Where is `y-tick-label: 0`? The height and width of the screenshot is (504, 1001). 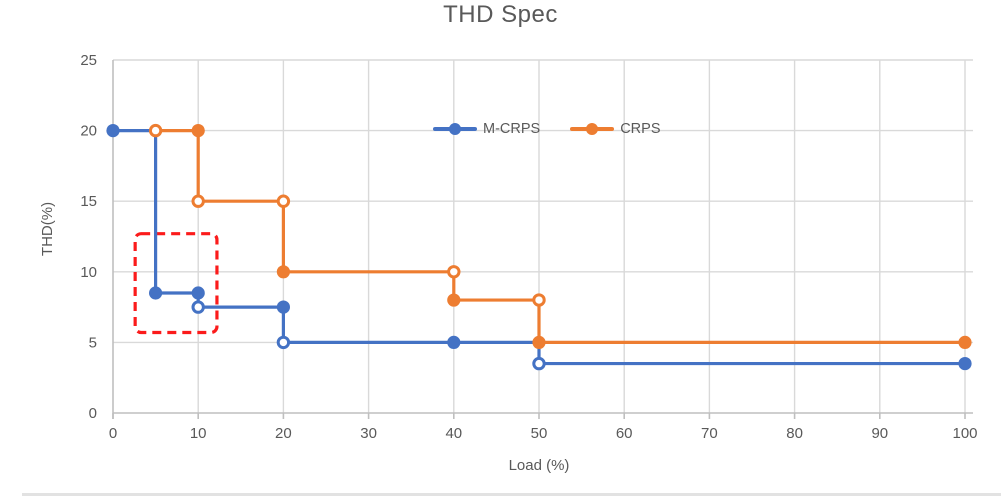
y-tick-label: 0 is located at coordinates (93, 413).